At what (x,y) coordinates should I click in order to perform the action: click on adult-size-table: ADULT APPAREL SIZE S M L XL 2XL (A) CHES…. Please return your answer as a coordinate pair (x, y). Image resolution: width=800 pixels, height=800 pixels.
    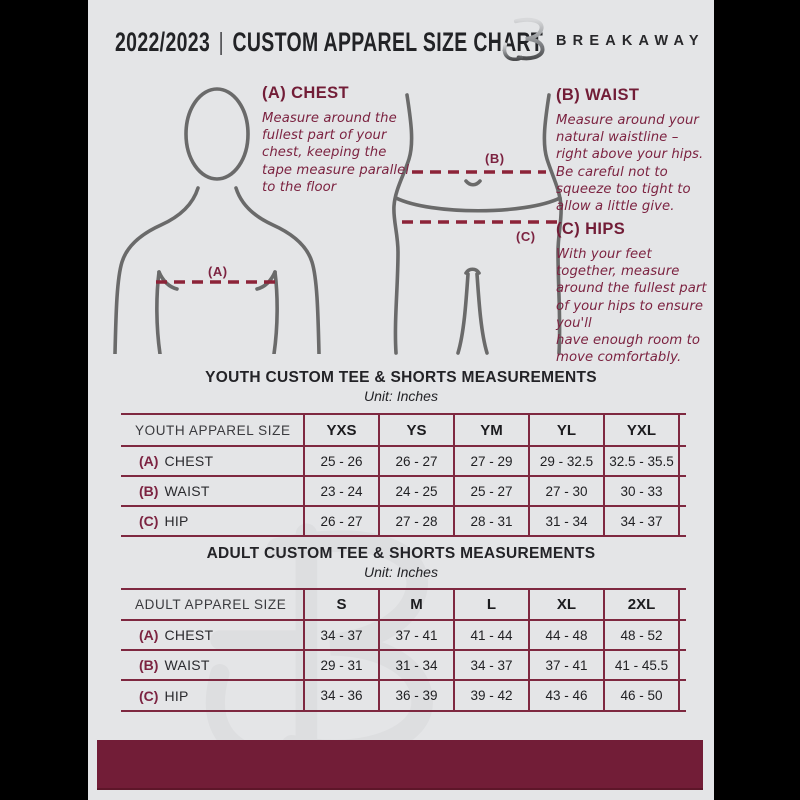
    Looking at the image, I should click on (403, 650).